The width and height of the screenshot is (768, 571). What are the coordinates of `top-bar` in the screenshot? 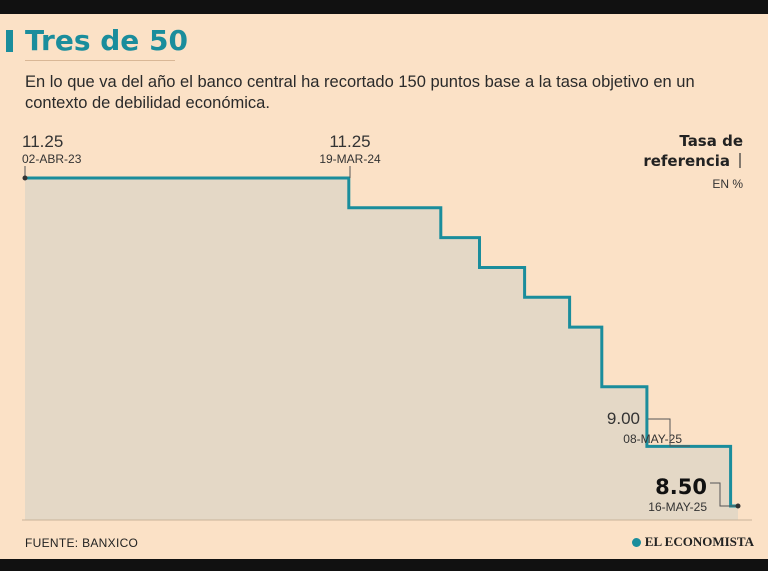 It's located at (384, 7).